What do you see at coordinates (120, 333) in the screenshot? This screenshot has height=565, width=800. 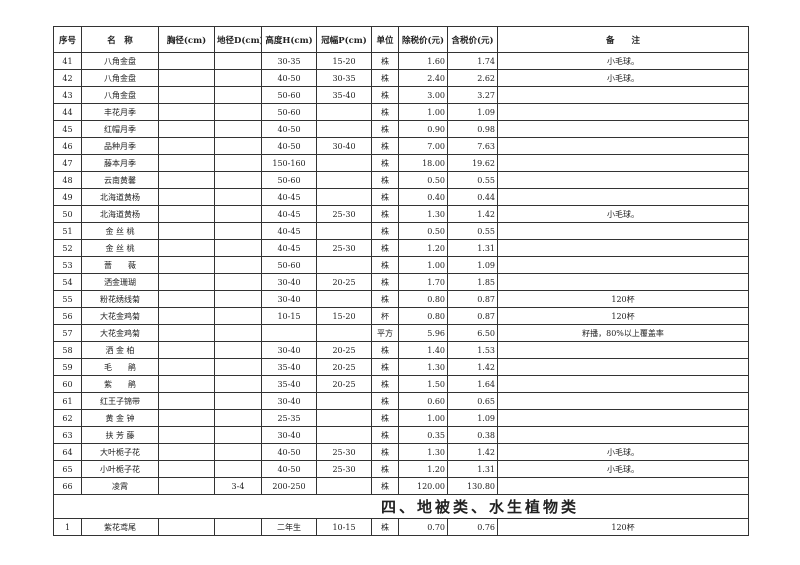 I see `cell-name: 大花金鸡菊` at bounding box center [120, 333].